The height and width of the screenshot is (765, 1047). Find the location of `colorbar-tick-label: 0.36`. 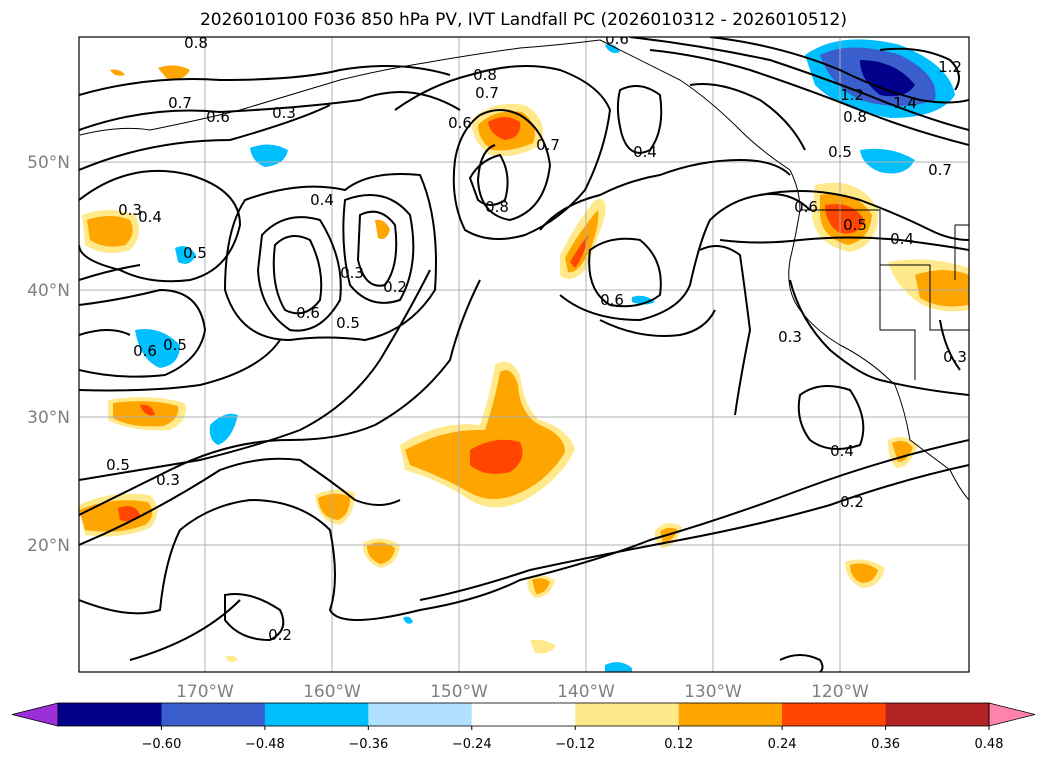

colorbar-tick-label: 0.36 is located at coordinates (885, 744).